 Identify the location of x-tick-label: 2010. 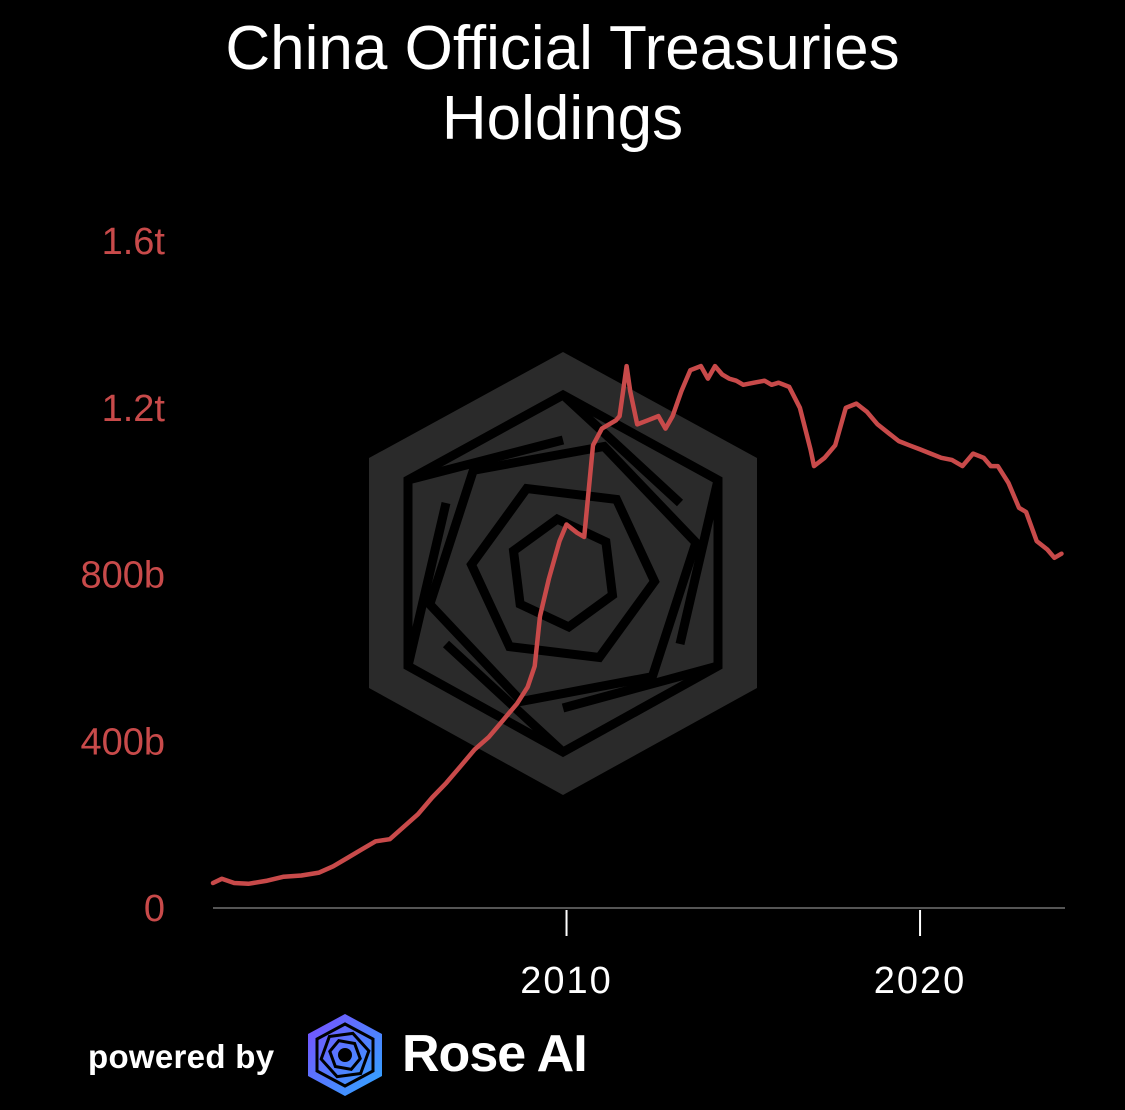
(566, 981).